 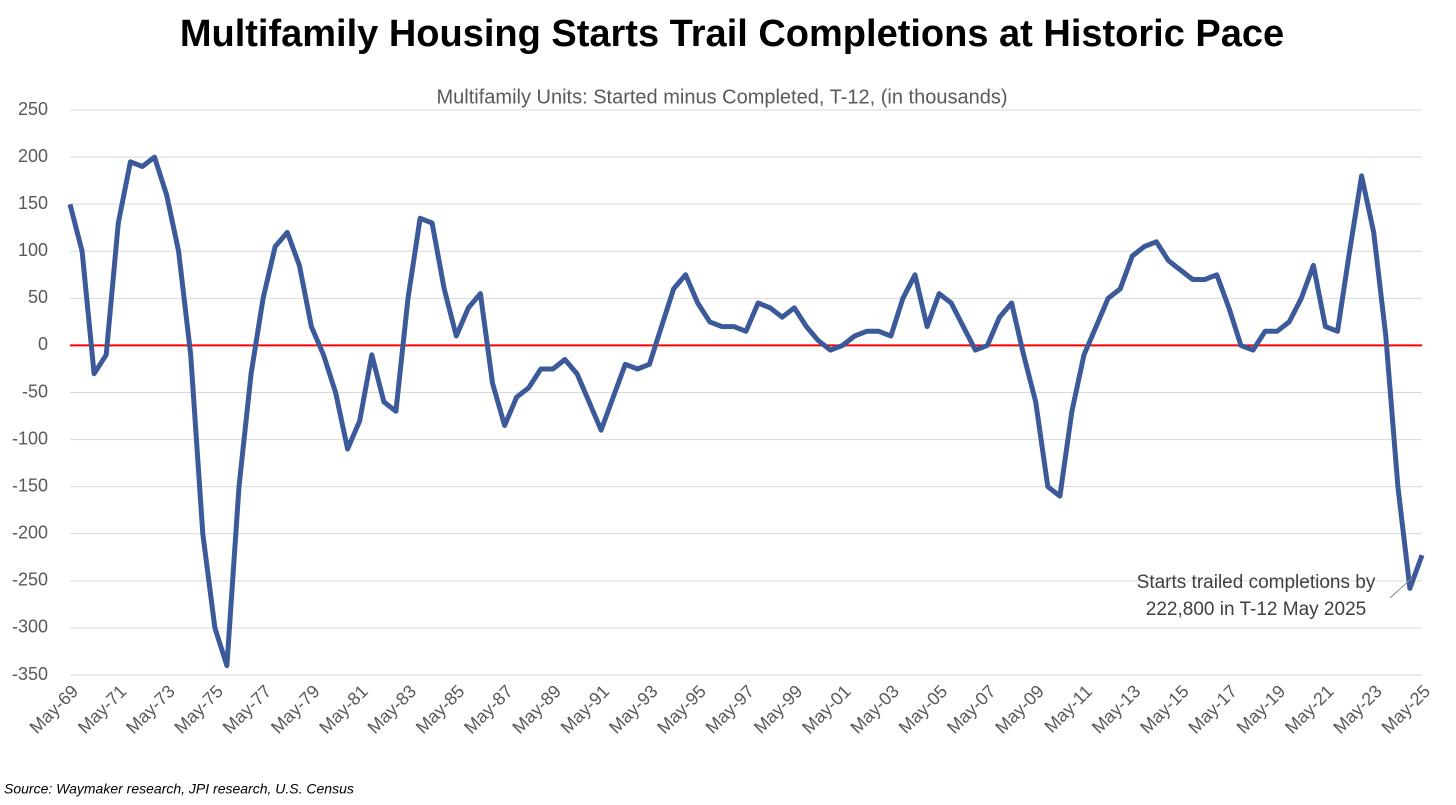 I want to click on y-tick-label: 100, so click(x=33, y=250).